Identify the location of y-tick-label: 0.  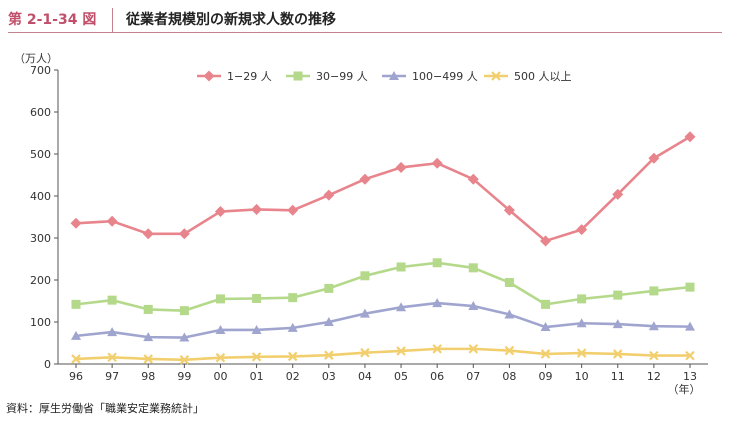
(47, 364).